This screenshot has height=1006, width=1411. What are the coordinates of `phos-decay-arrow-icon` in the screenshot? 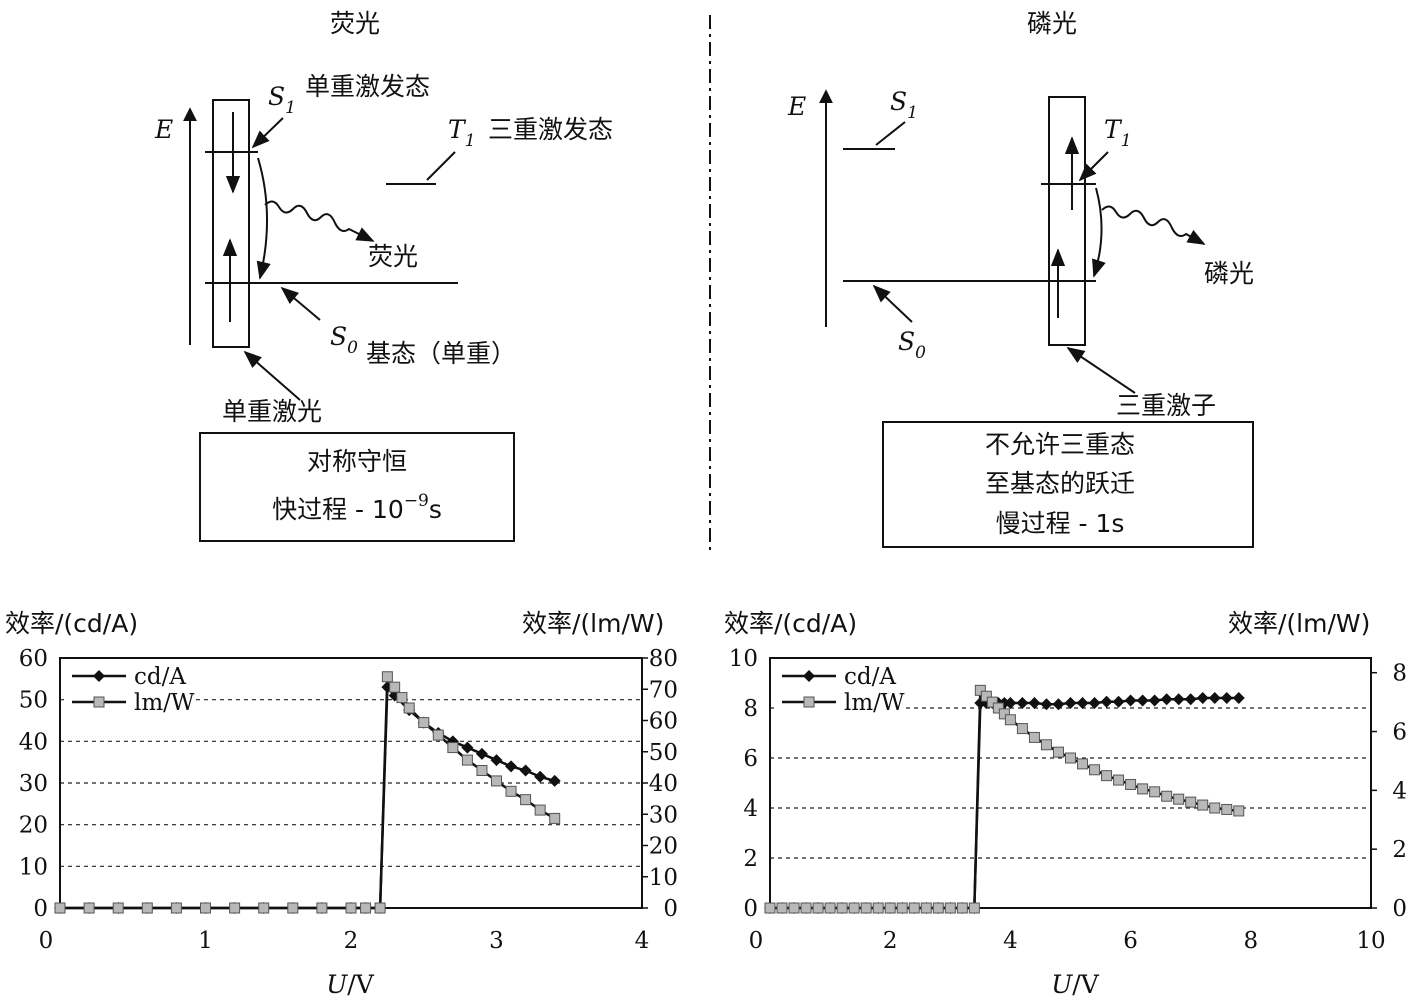 It's located at (1099, 232).